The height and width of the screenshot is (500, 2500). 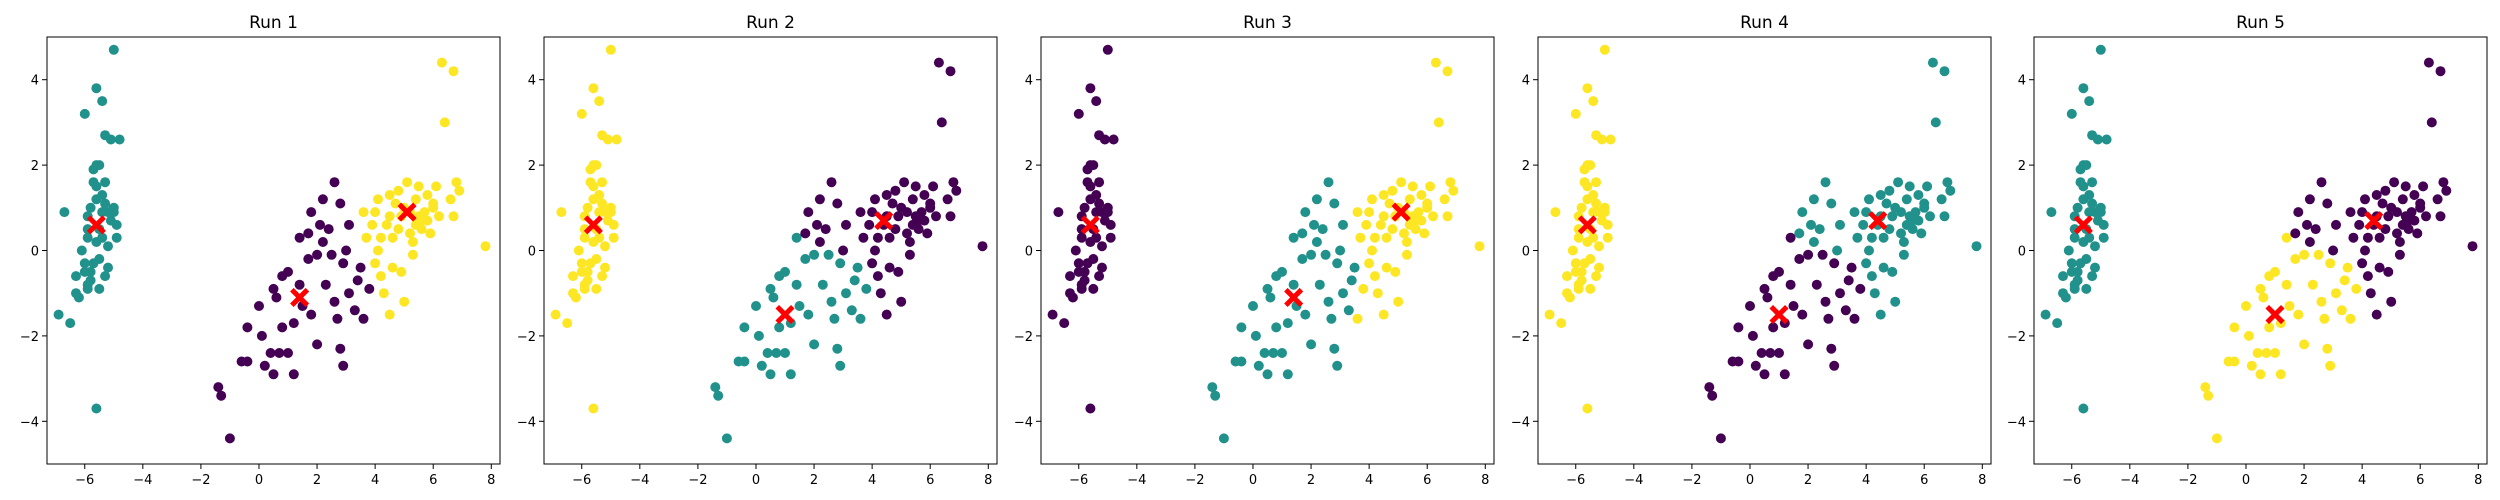 What do you see at coordinates (273, 23) in the screenshot?
I see `chart-title: Run 1` at bounding box center [273, 23].